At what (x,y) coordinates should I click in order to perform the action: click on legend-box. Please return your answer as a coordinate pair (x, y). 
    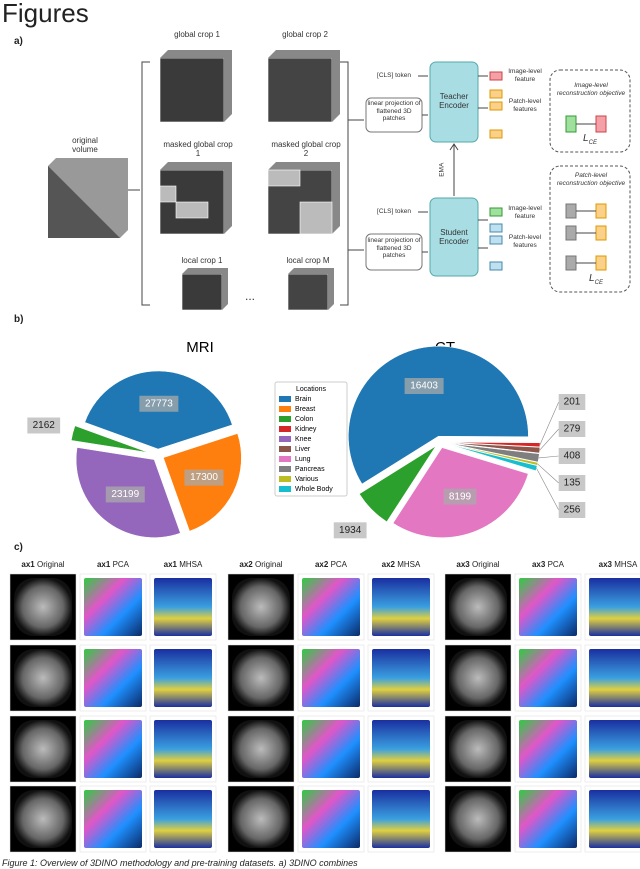
    Looking at the image, I should click on (311, 439).